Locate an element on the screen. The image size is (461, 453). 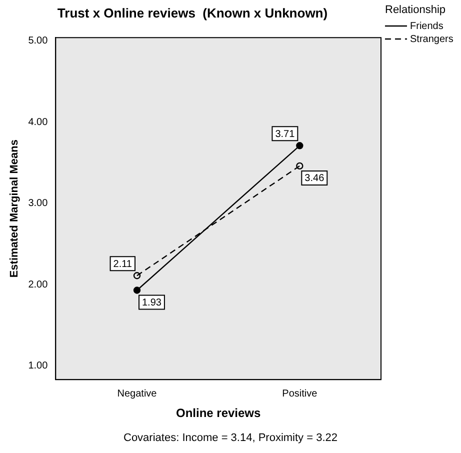
y-tick-label: 2.00 is located at coordinates (38, 284).